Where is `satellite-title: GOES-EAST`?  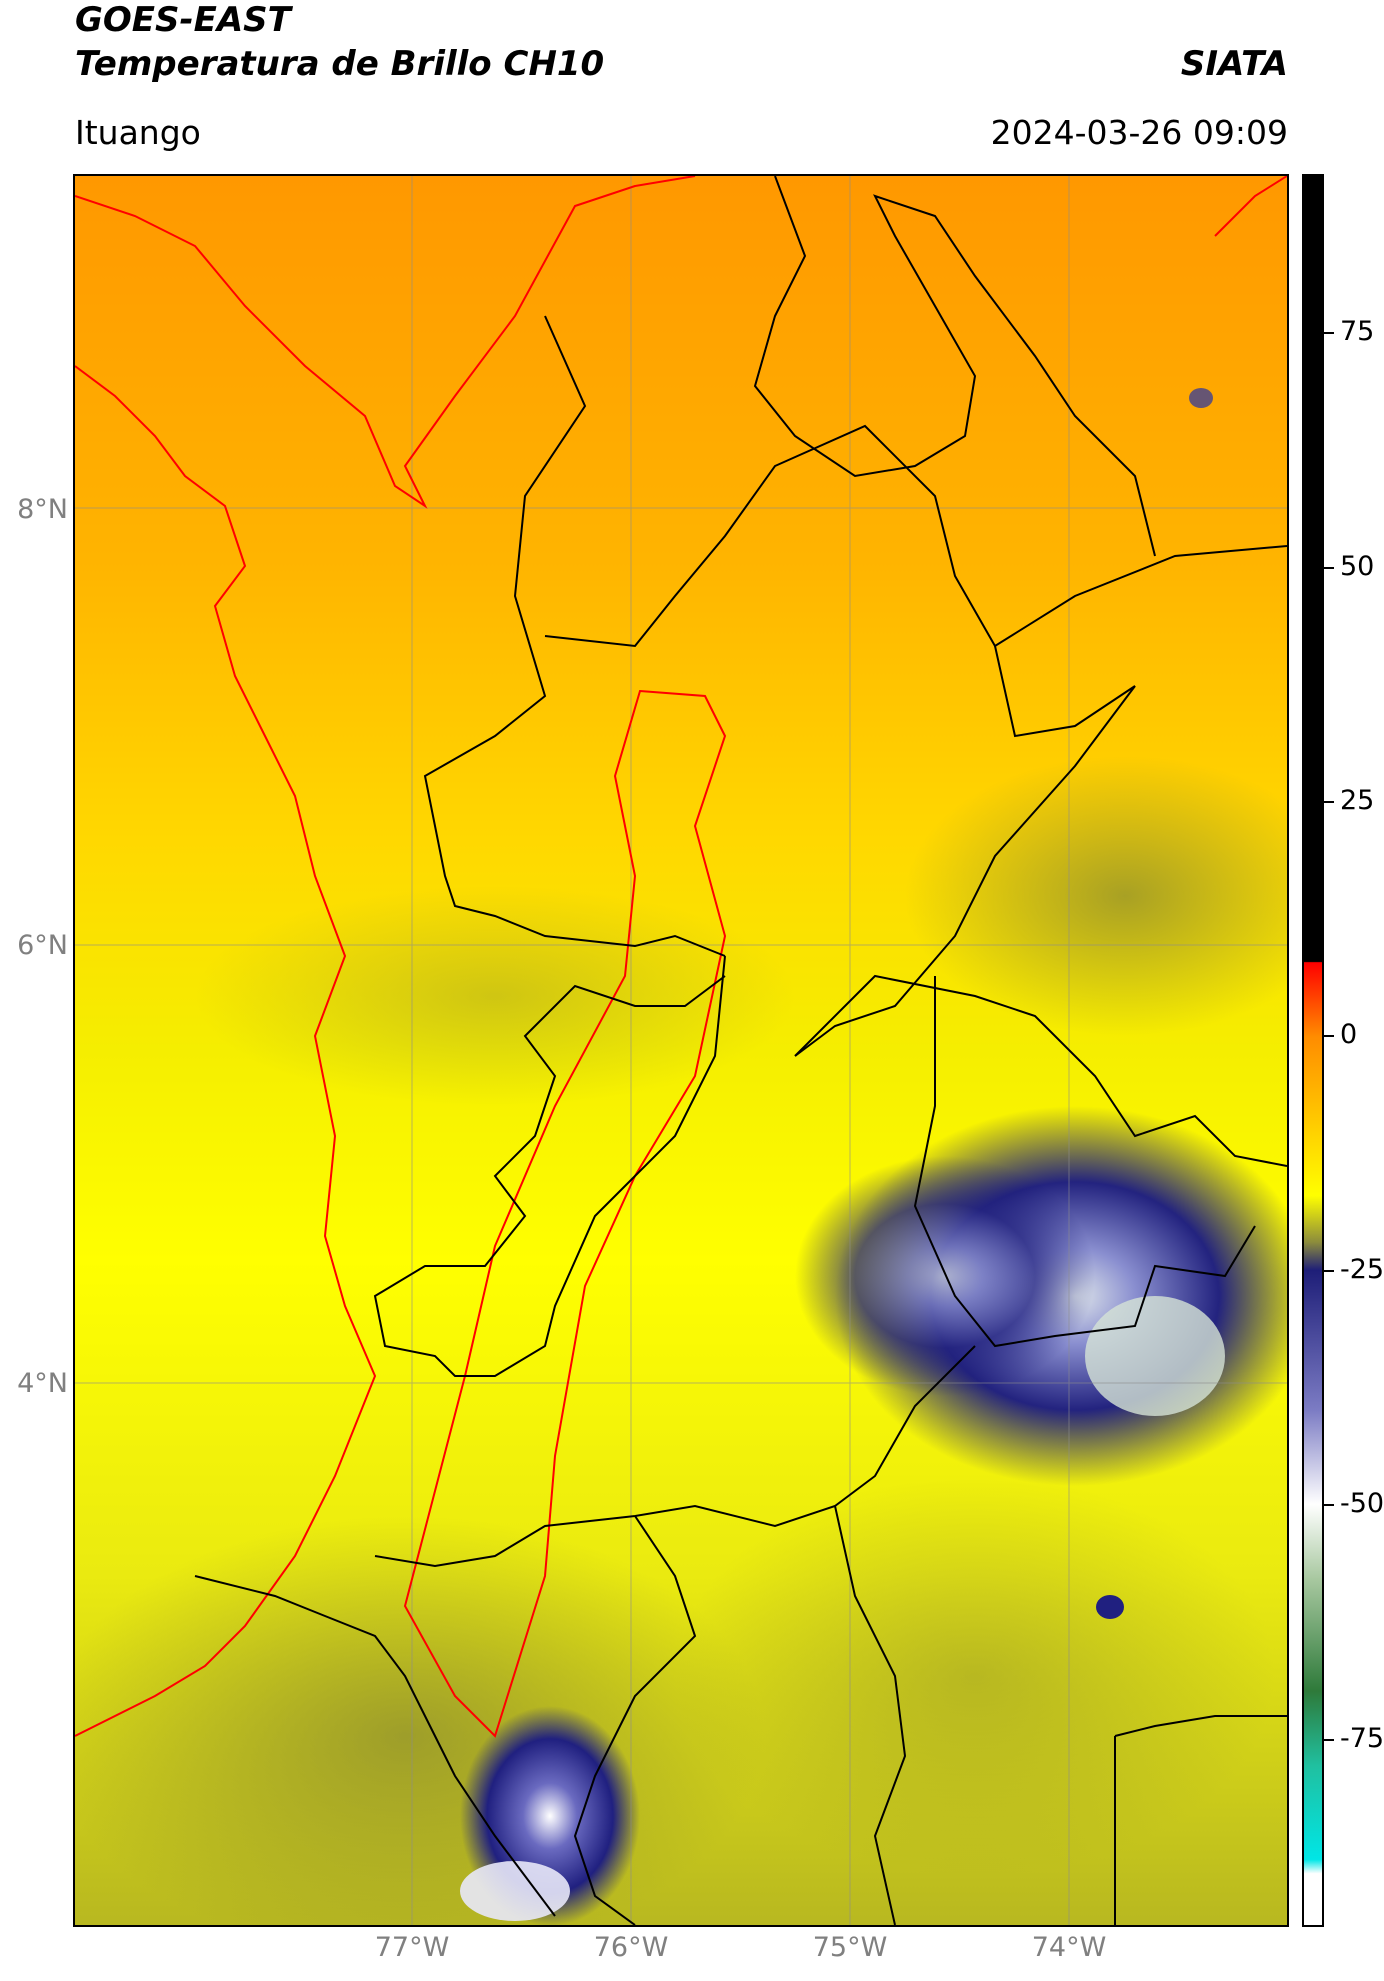
satellite-title: GOES-EAST is located at coordinates (183, 20).